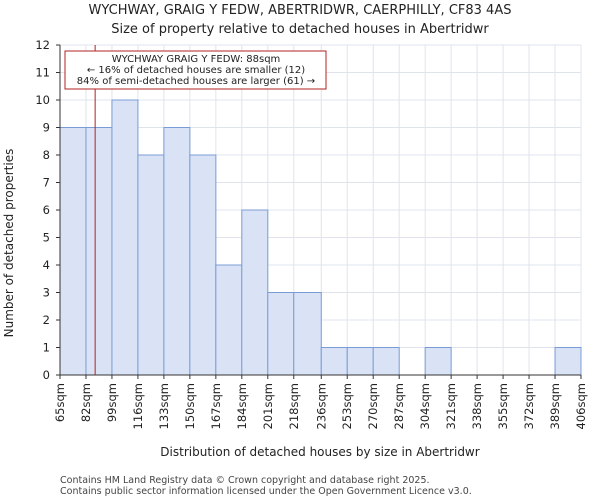 The width and height of the screenshot is (600, 500). I want to click on y-tick-label: 3, so click(46, 293).